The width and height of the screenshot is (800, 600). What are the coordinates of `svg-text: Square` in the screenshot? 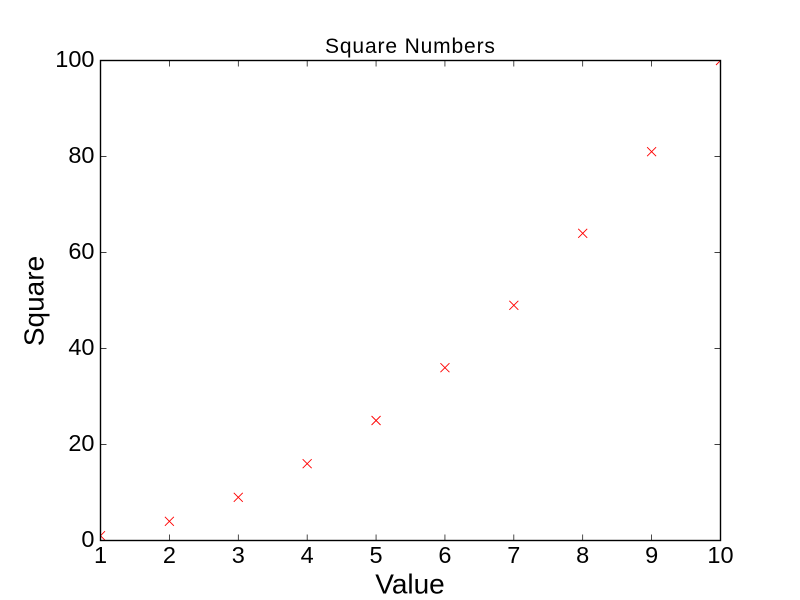 It's located at (33, 301).